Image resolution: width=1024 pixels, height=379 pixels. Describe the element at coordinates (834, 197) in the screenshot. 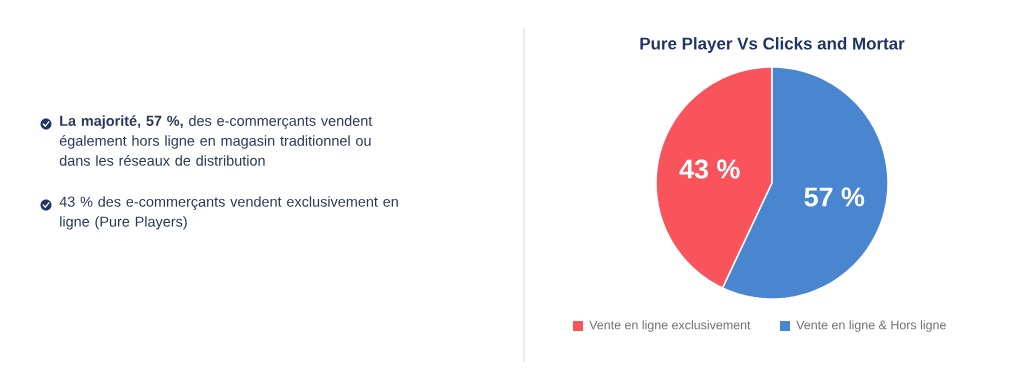

I see `data-label: 57 %` at that location.